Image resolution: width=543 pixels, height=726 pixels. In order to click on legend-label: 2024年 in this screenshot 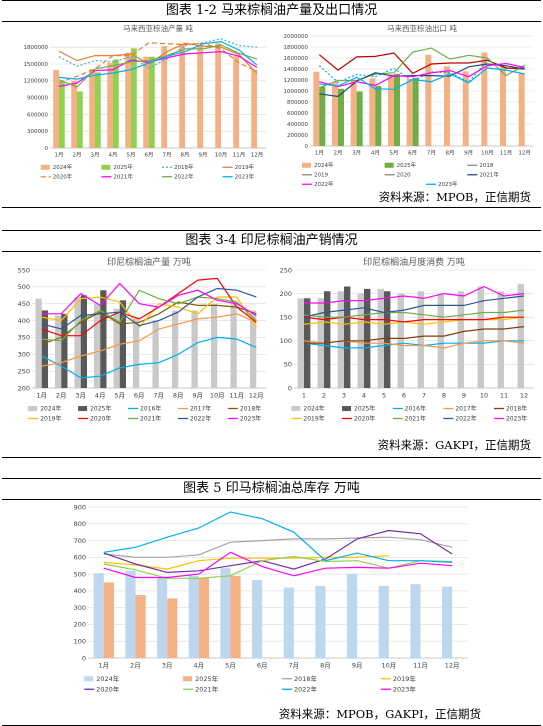, I will do `click(324, 165)`.